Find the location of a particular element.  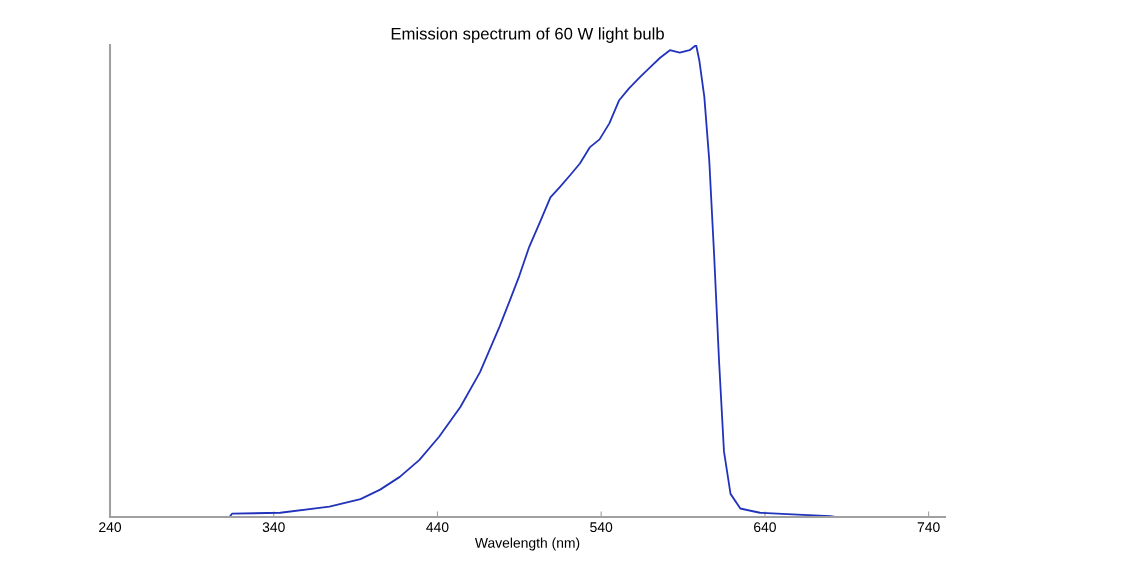

x-tick-label: 640 is located at coordinates (765, 527).